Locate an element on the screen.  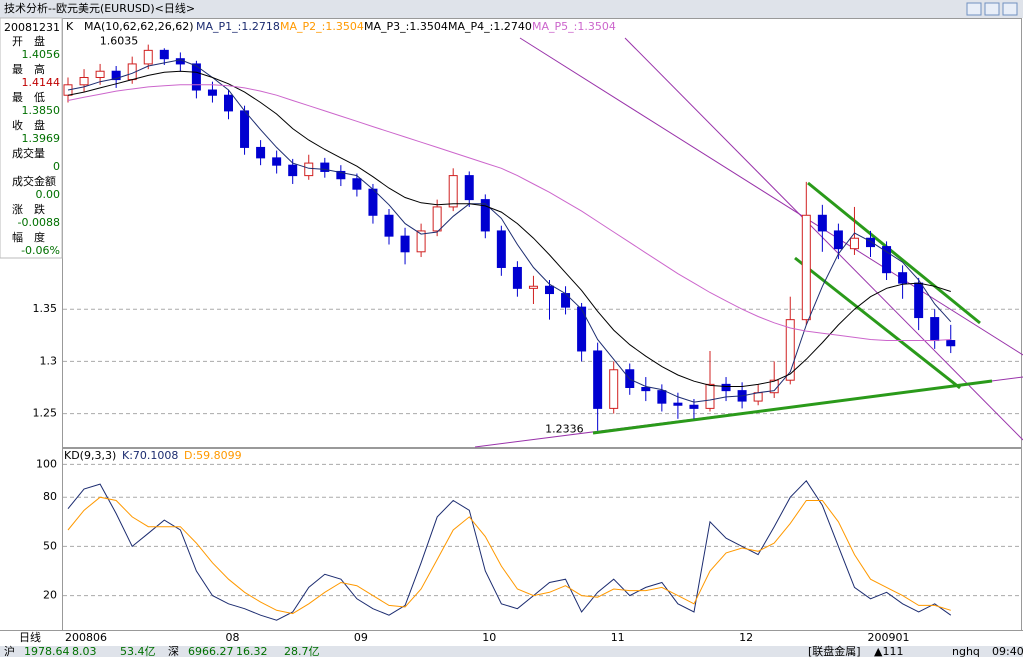
x-tick-label: 10 is located at coordinates (489, 637).